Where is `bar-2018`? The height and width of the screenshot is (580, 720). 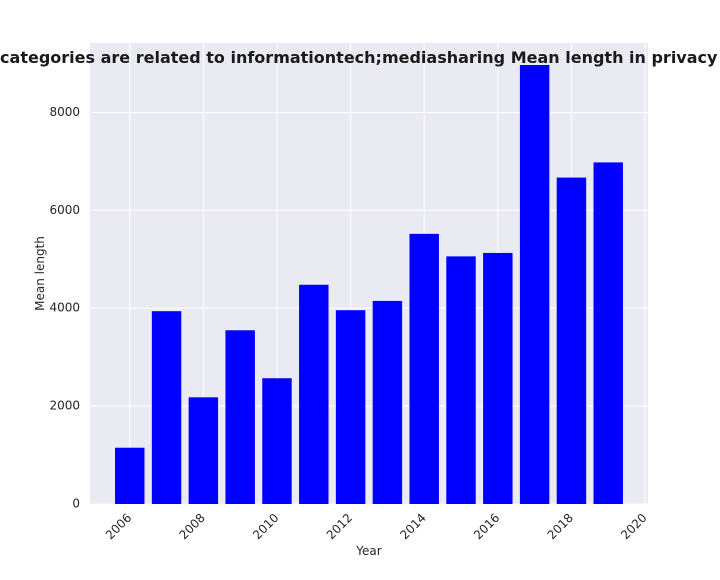 bar-2018 is located at coordinates (571, 340).